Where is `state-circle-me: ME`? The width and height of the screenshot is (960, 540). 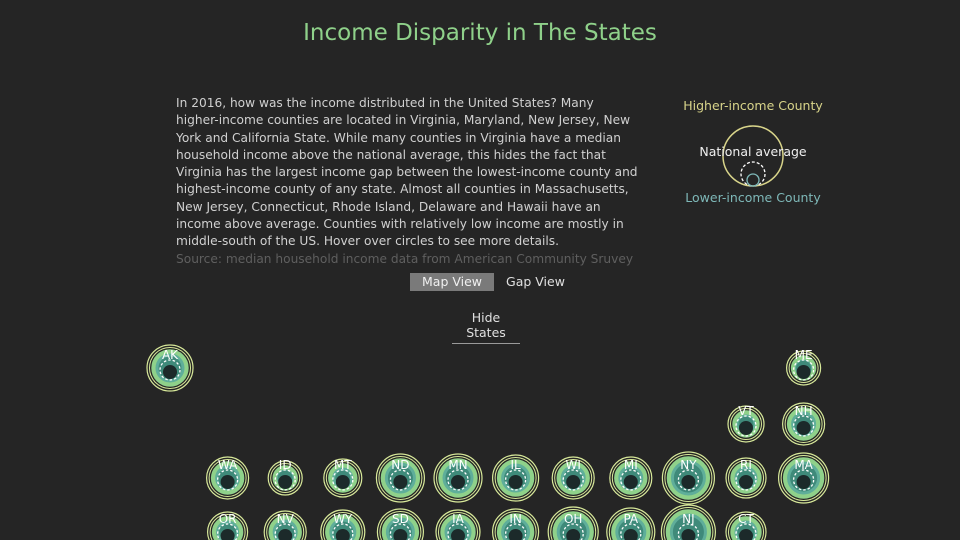 state-circle-me: ME is located at coordinates (803, 367).